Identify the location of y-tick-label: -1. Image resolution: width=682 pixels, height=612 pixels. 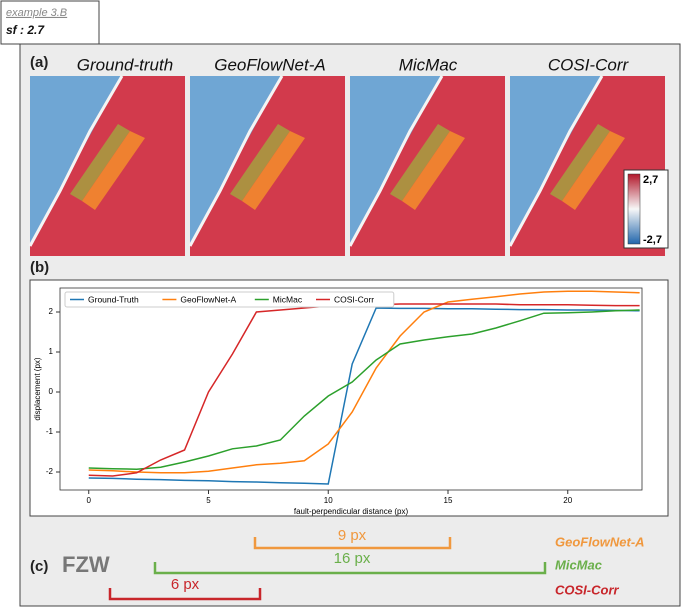
(50, 431).